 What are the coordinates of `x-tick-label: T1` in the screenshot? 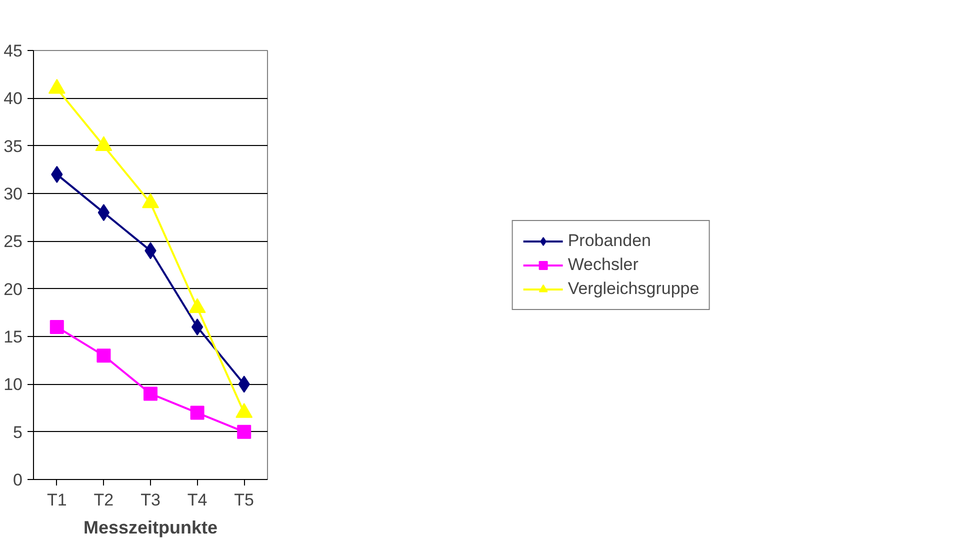 It's located at (56, 500).